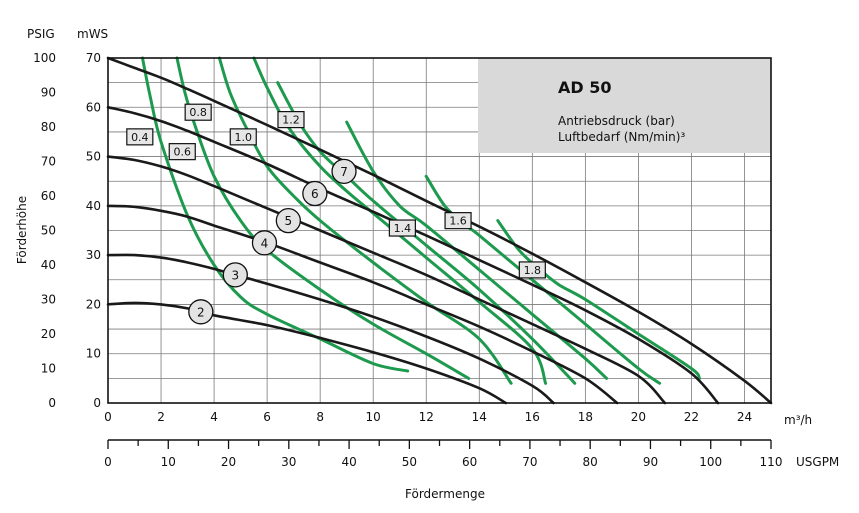 Image resolution: width=859 pixels, height=513 pixels. I want to click on air-label-text: 1.2, so click(291, 120).